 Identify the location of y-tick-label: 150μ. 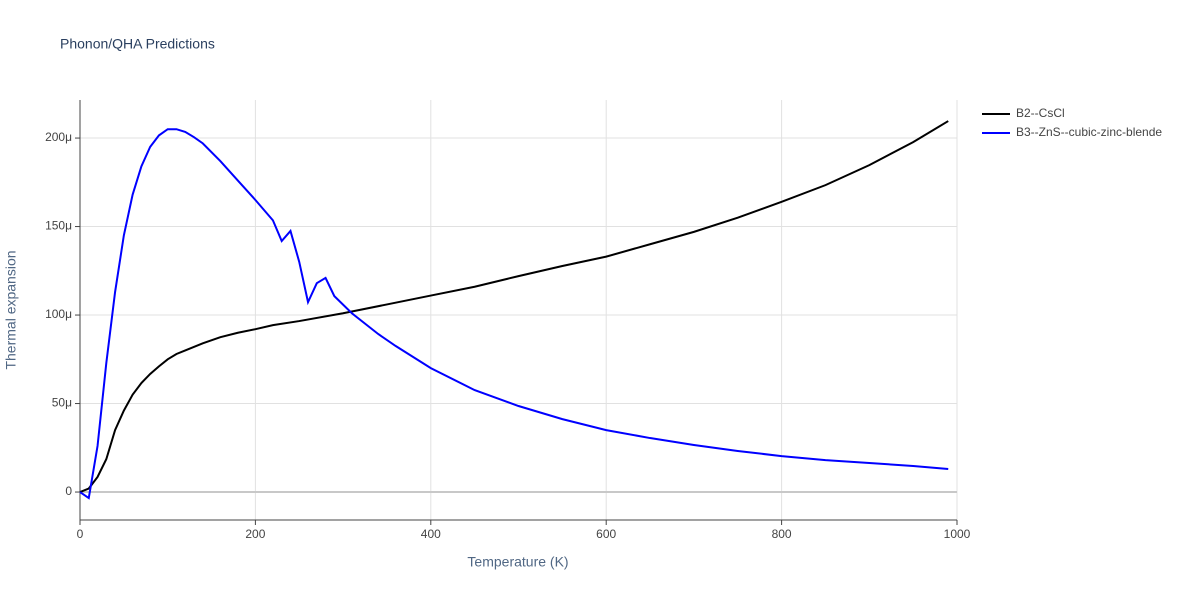
(58, 226).